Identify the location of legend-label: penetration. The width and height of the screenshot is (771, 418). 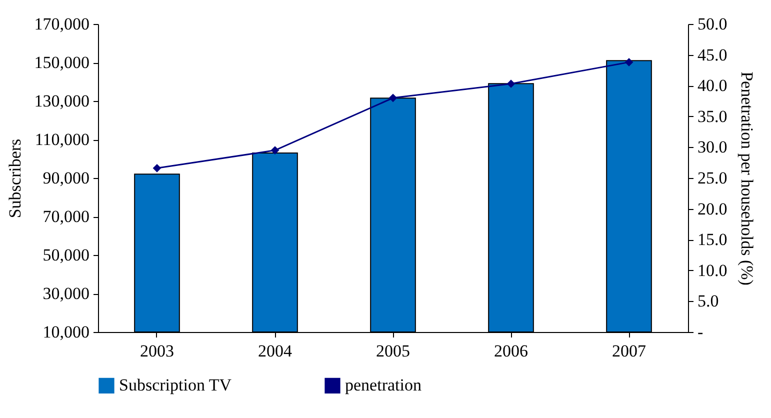
(383, 385).